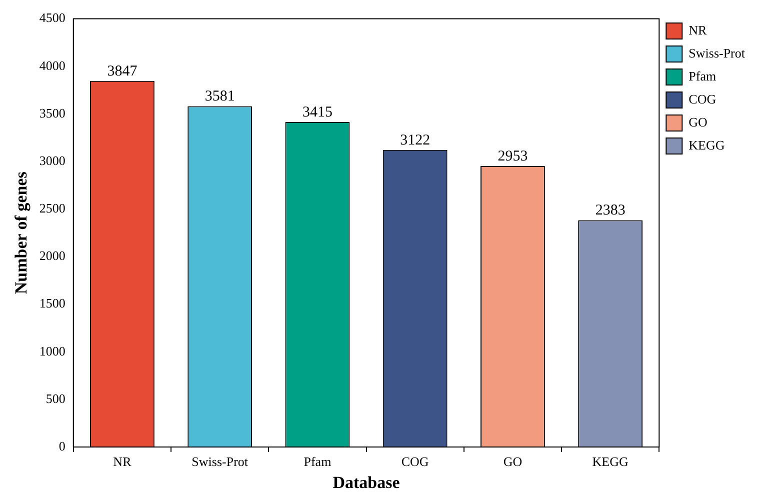 The width and height of the screenshot is (767, 502). What do you see at coordinates (21, 232) in the screenshot?
I see `y-axis-title: Number of genes` at bounding box center [21, 232].